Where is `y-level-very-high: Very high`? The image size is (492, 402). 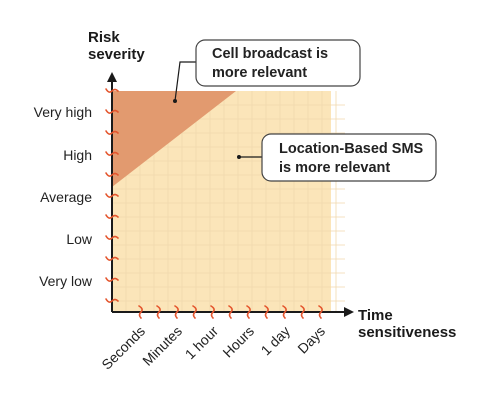 y-level-very-high: Very high is located at coordinates (63, 112).